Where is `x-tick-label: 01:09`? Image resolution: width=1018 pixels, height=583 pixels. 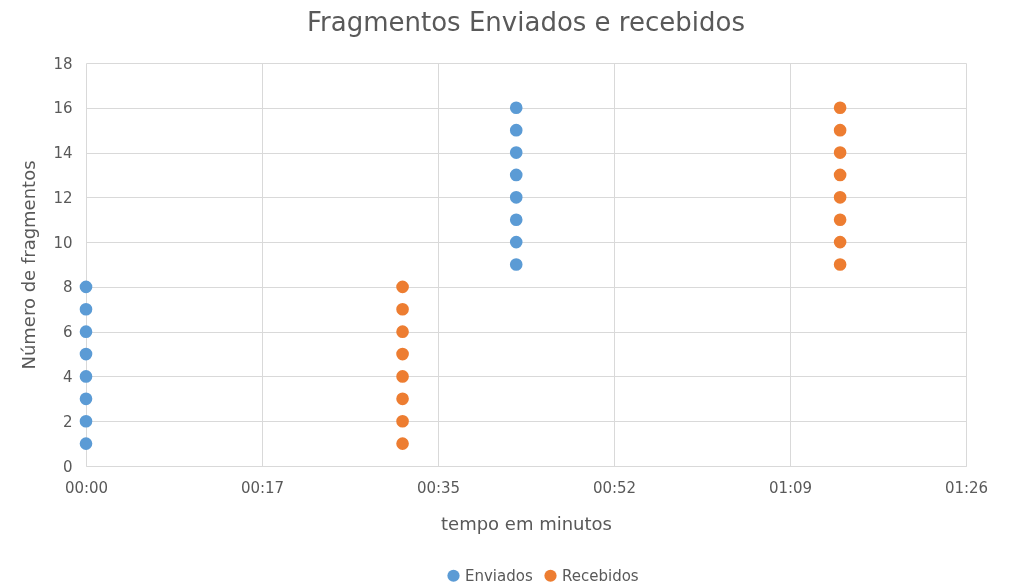 x-tick-label: 01:09 is located at coordinates (790, 487).